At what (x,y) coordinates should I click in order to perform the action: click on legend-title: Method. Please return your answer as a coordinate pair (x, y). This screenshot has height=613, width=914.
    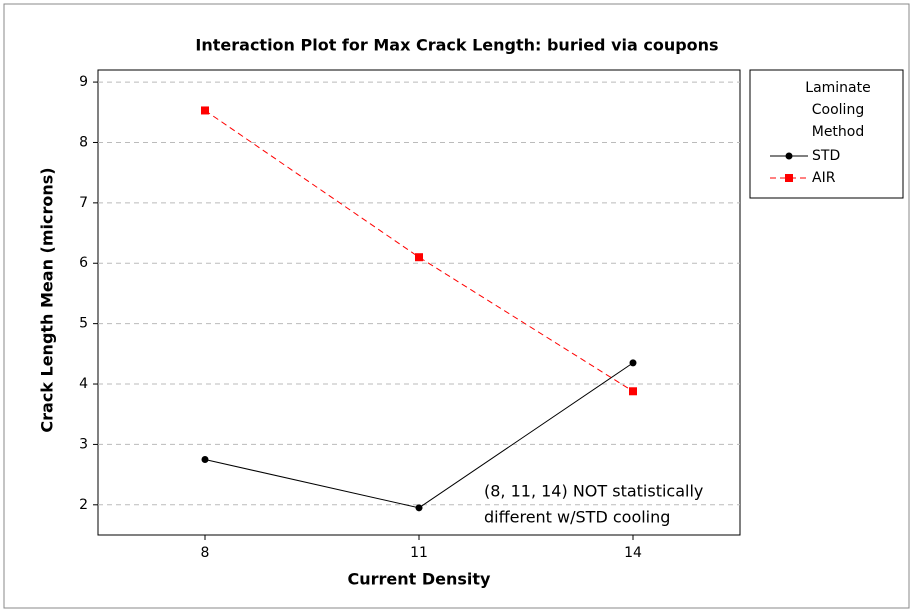
    Looking at the image, I should click on (838, 132).